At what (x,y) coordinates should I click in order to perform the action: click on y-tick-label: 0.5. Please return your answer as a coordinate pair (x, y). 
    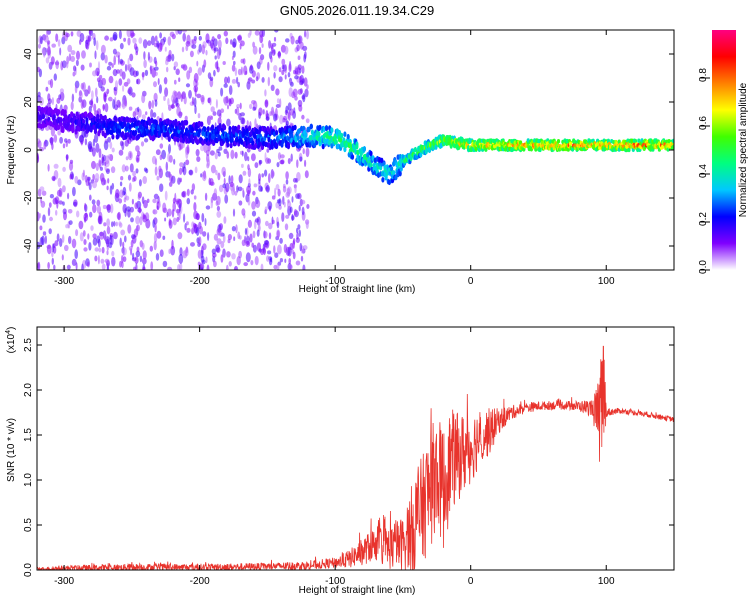
    Looking at the image, I should click on (28, 525).